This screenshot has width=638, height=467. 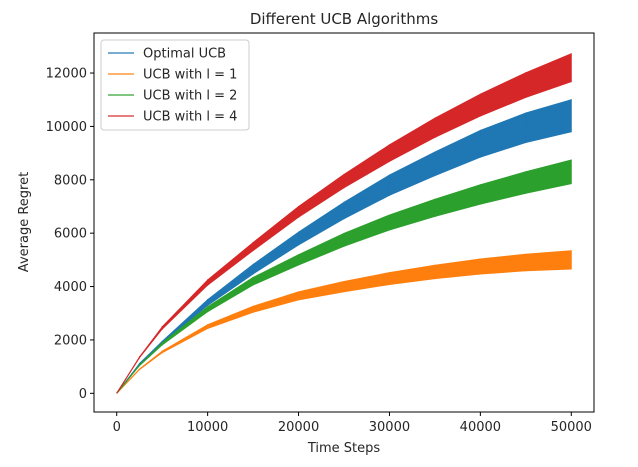 I want to click on y-tick-label: 10000, so click(x=66, y=127).